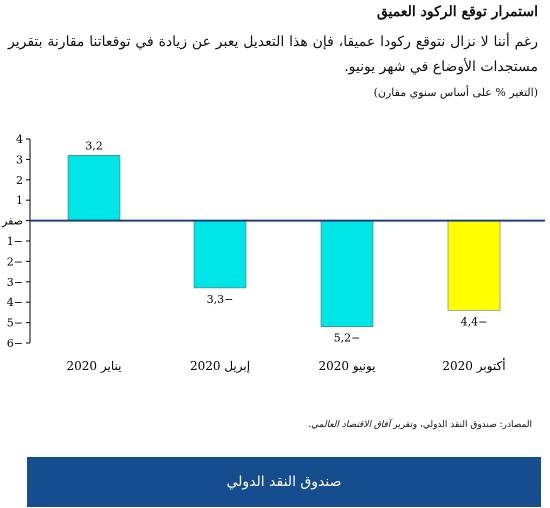 The width and height of the screenshot is (550, 508). I want to click on y-tick-label: 3−, so click(15, 282).